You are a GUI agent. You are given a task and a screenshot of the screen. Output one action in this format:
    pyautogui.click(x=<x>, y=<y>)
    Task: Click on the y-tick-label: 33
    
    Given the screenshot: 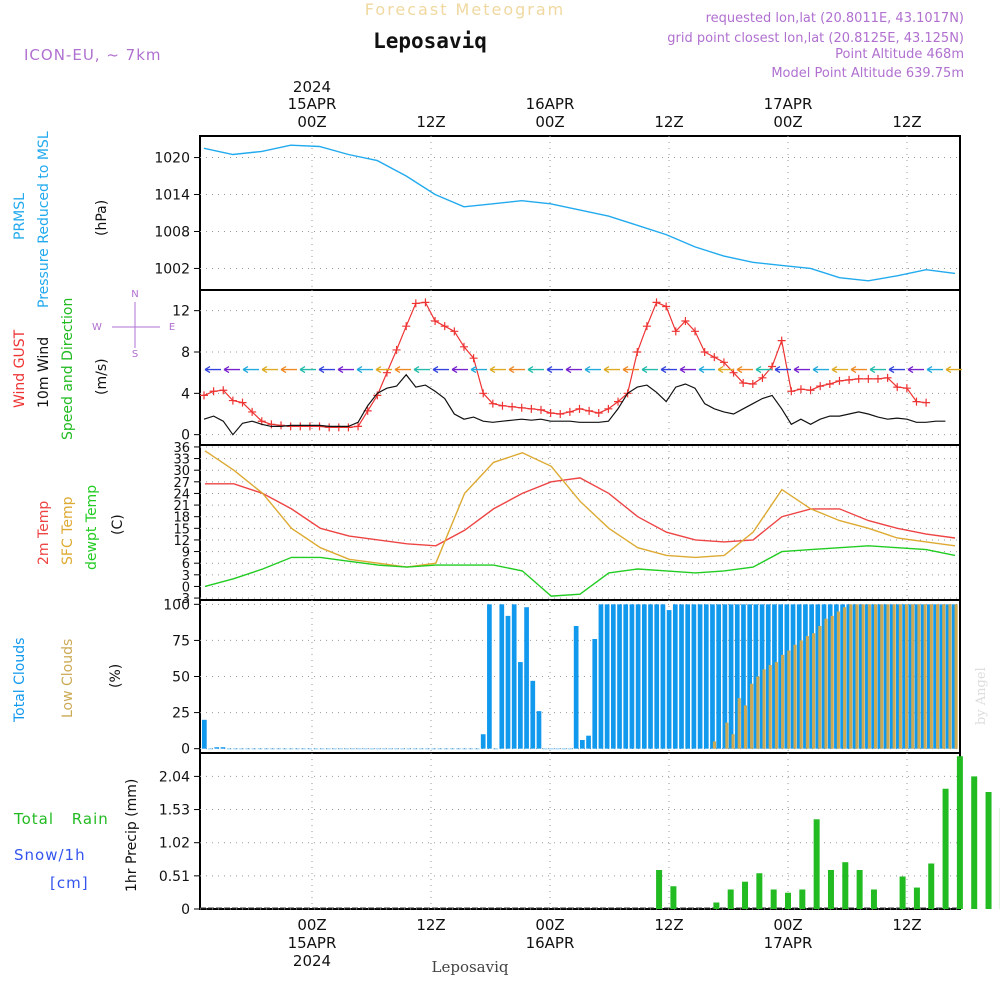 What is the action you would take?
    pyautogui.click(x=181, y=460)
    